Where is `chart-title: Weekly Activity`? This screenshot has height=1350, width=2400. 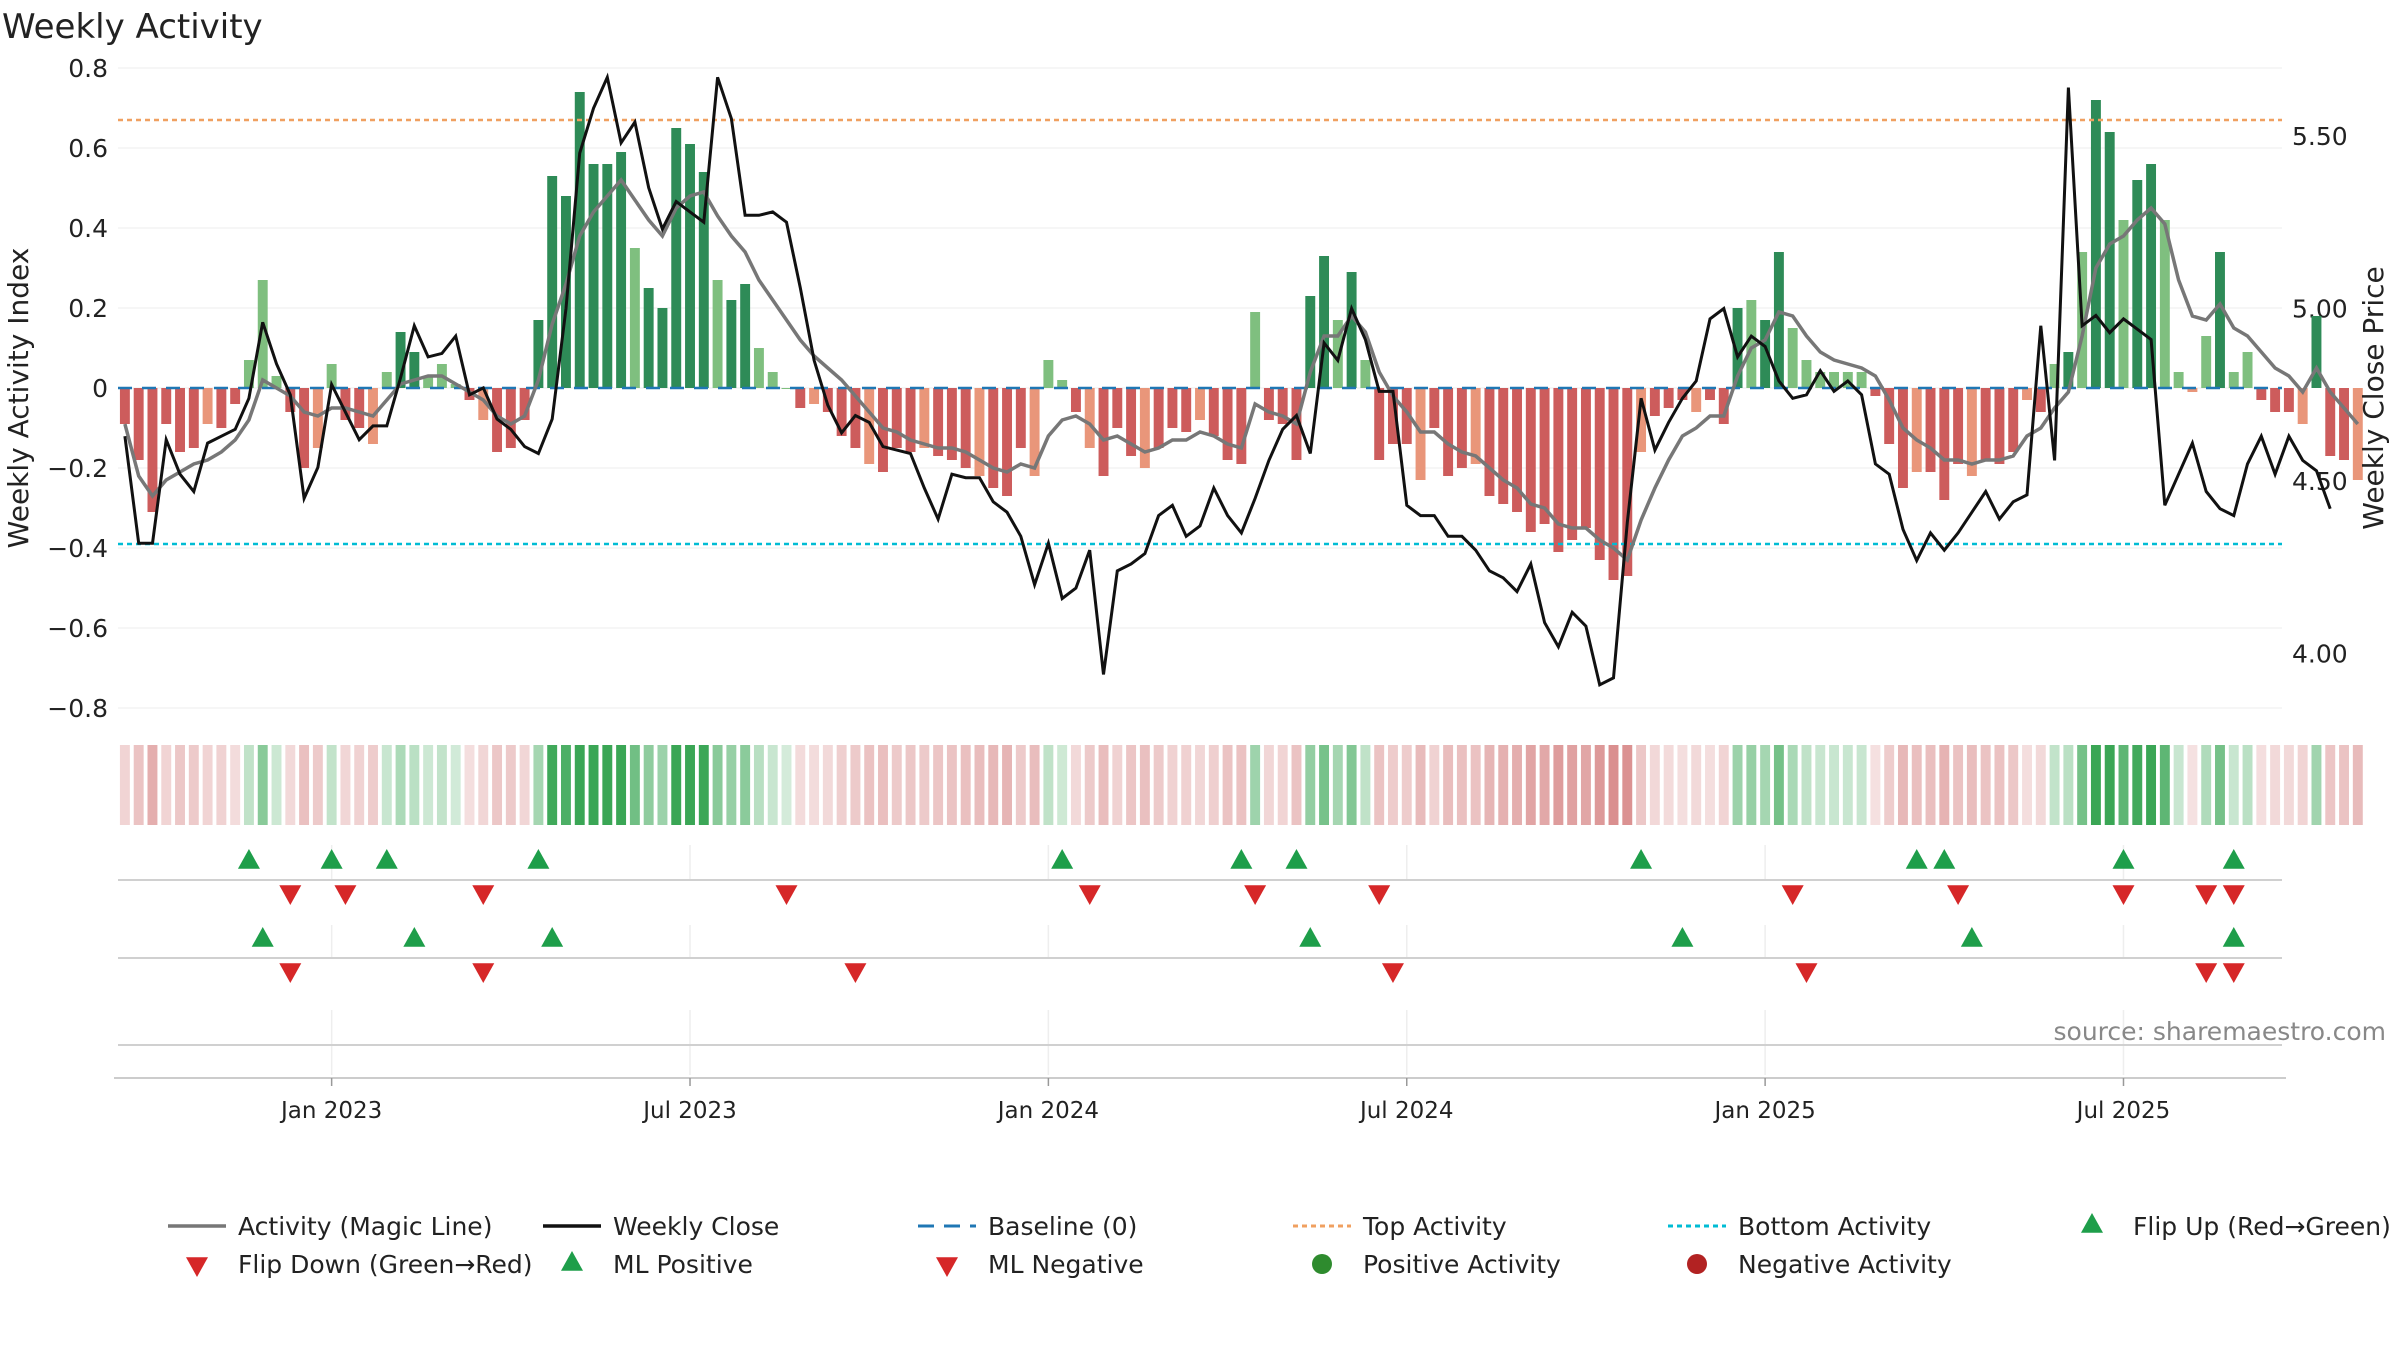 chart-title: Weekly Activity is located at coordinates (132, 27).